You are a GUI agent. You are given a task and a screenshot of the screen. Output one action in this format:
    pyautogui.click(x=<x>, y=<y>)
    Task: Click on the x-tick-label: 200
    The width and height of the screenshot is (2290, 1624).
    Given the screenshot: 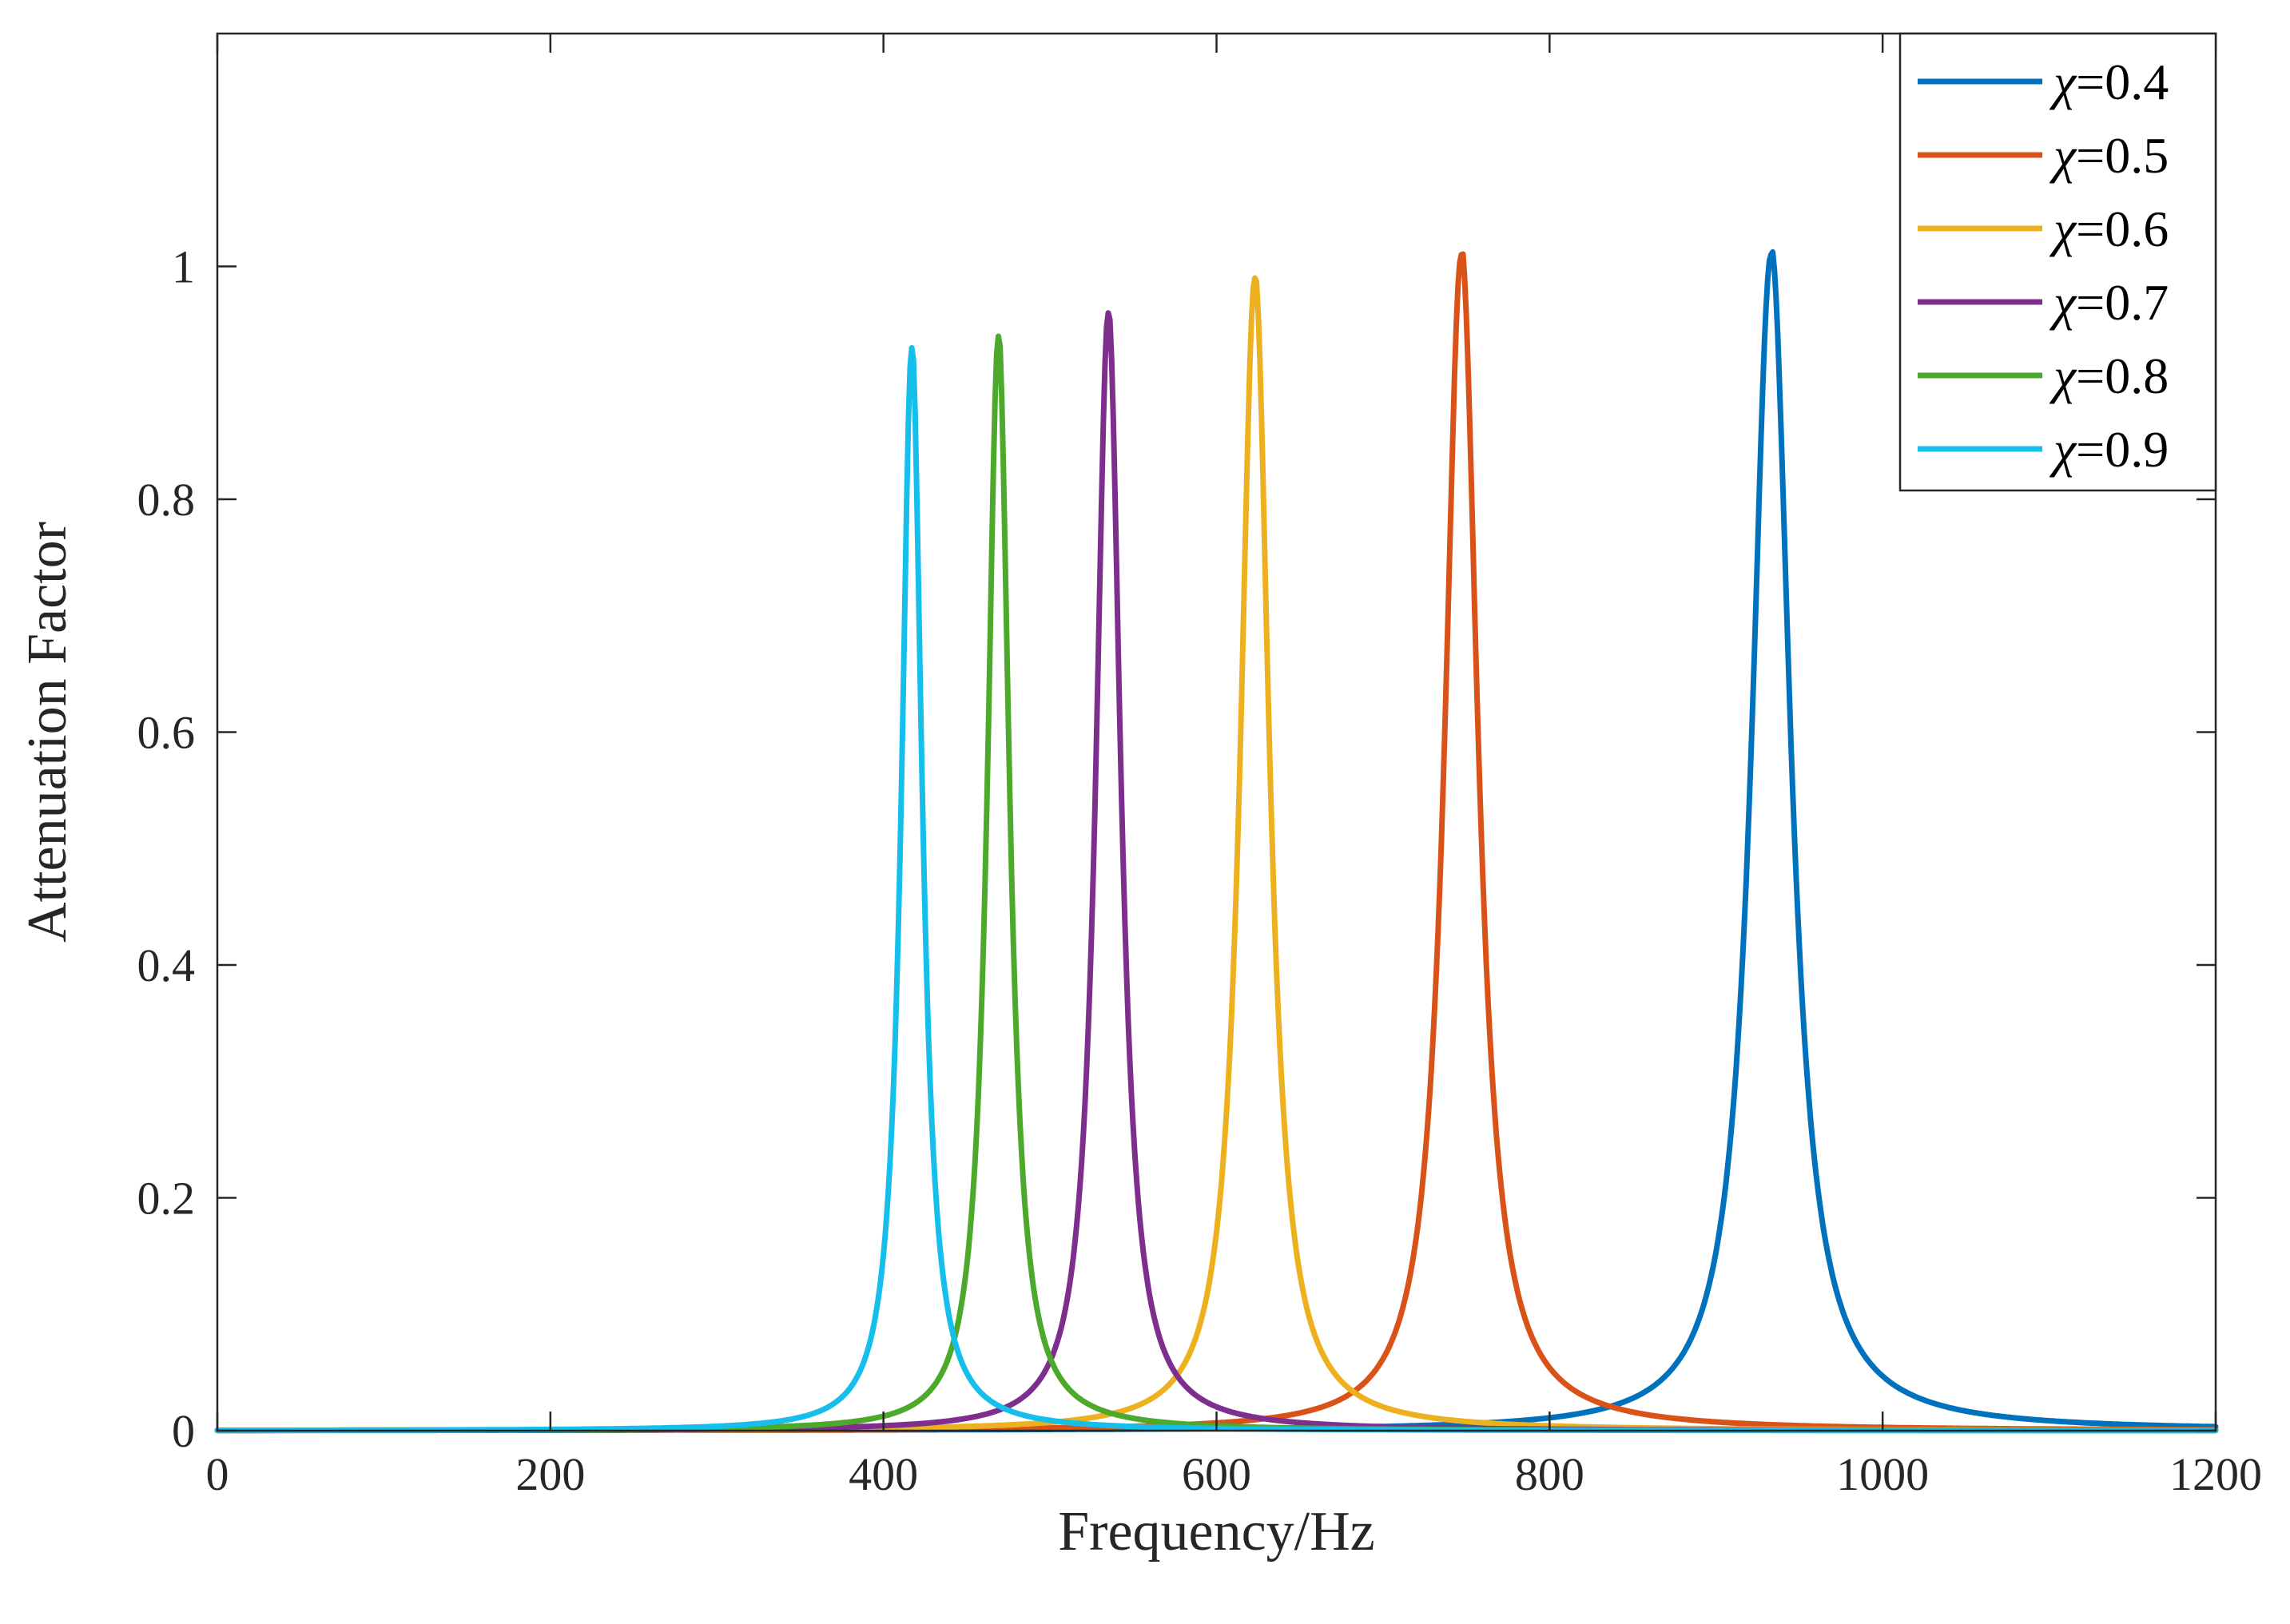 What is the action you would take?
    pyautogui.click(x=550, y=1474)
    